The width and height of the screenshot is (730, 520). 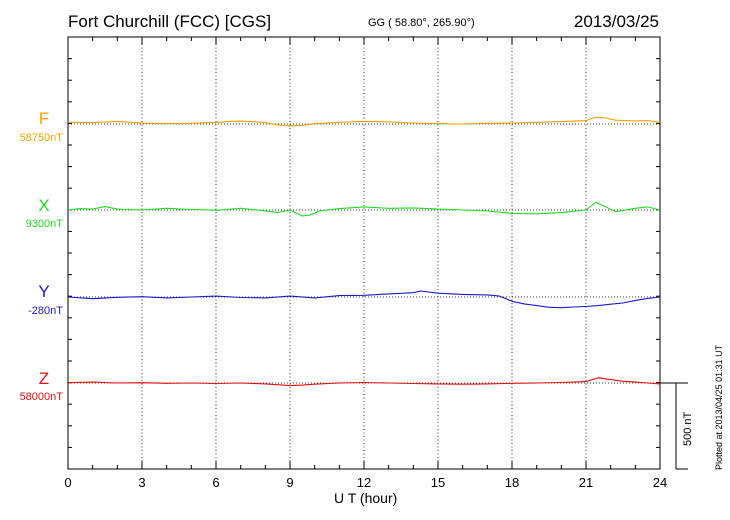 I want to click on x-tick-label: 9, so click(x=289, y=482).